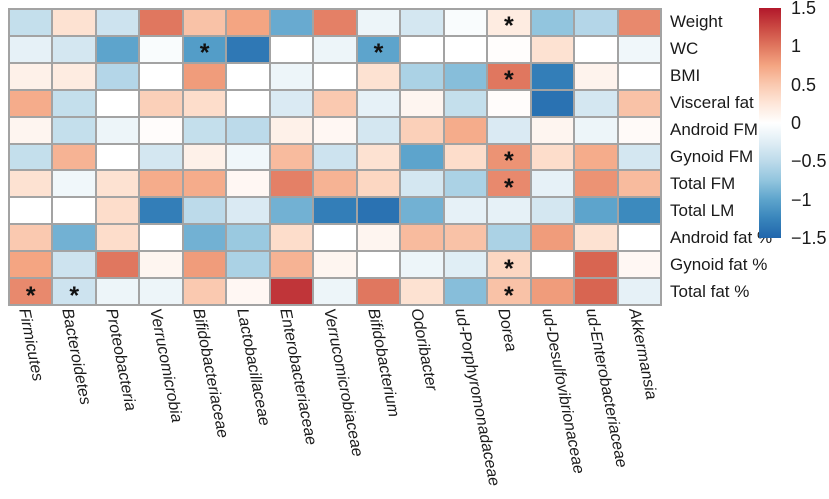 This screenshot has width=829, height=499. I want to click on column-label: Akkermansia, so click(642, 354).